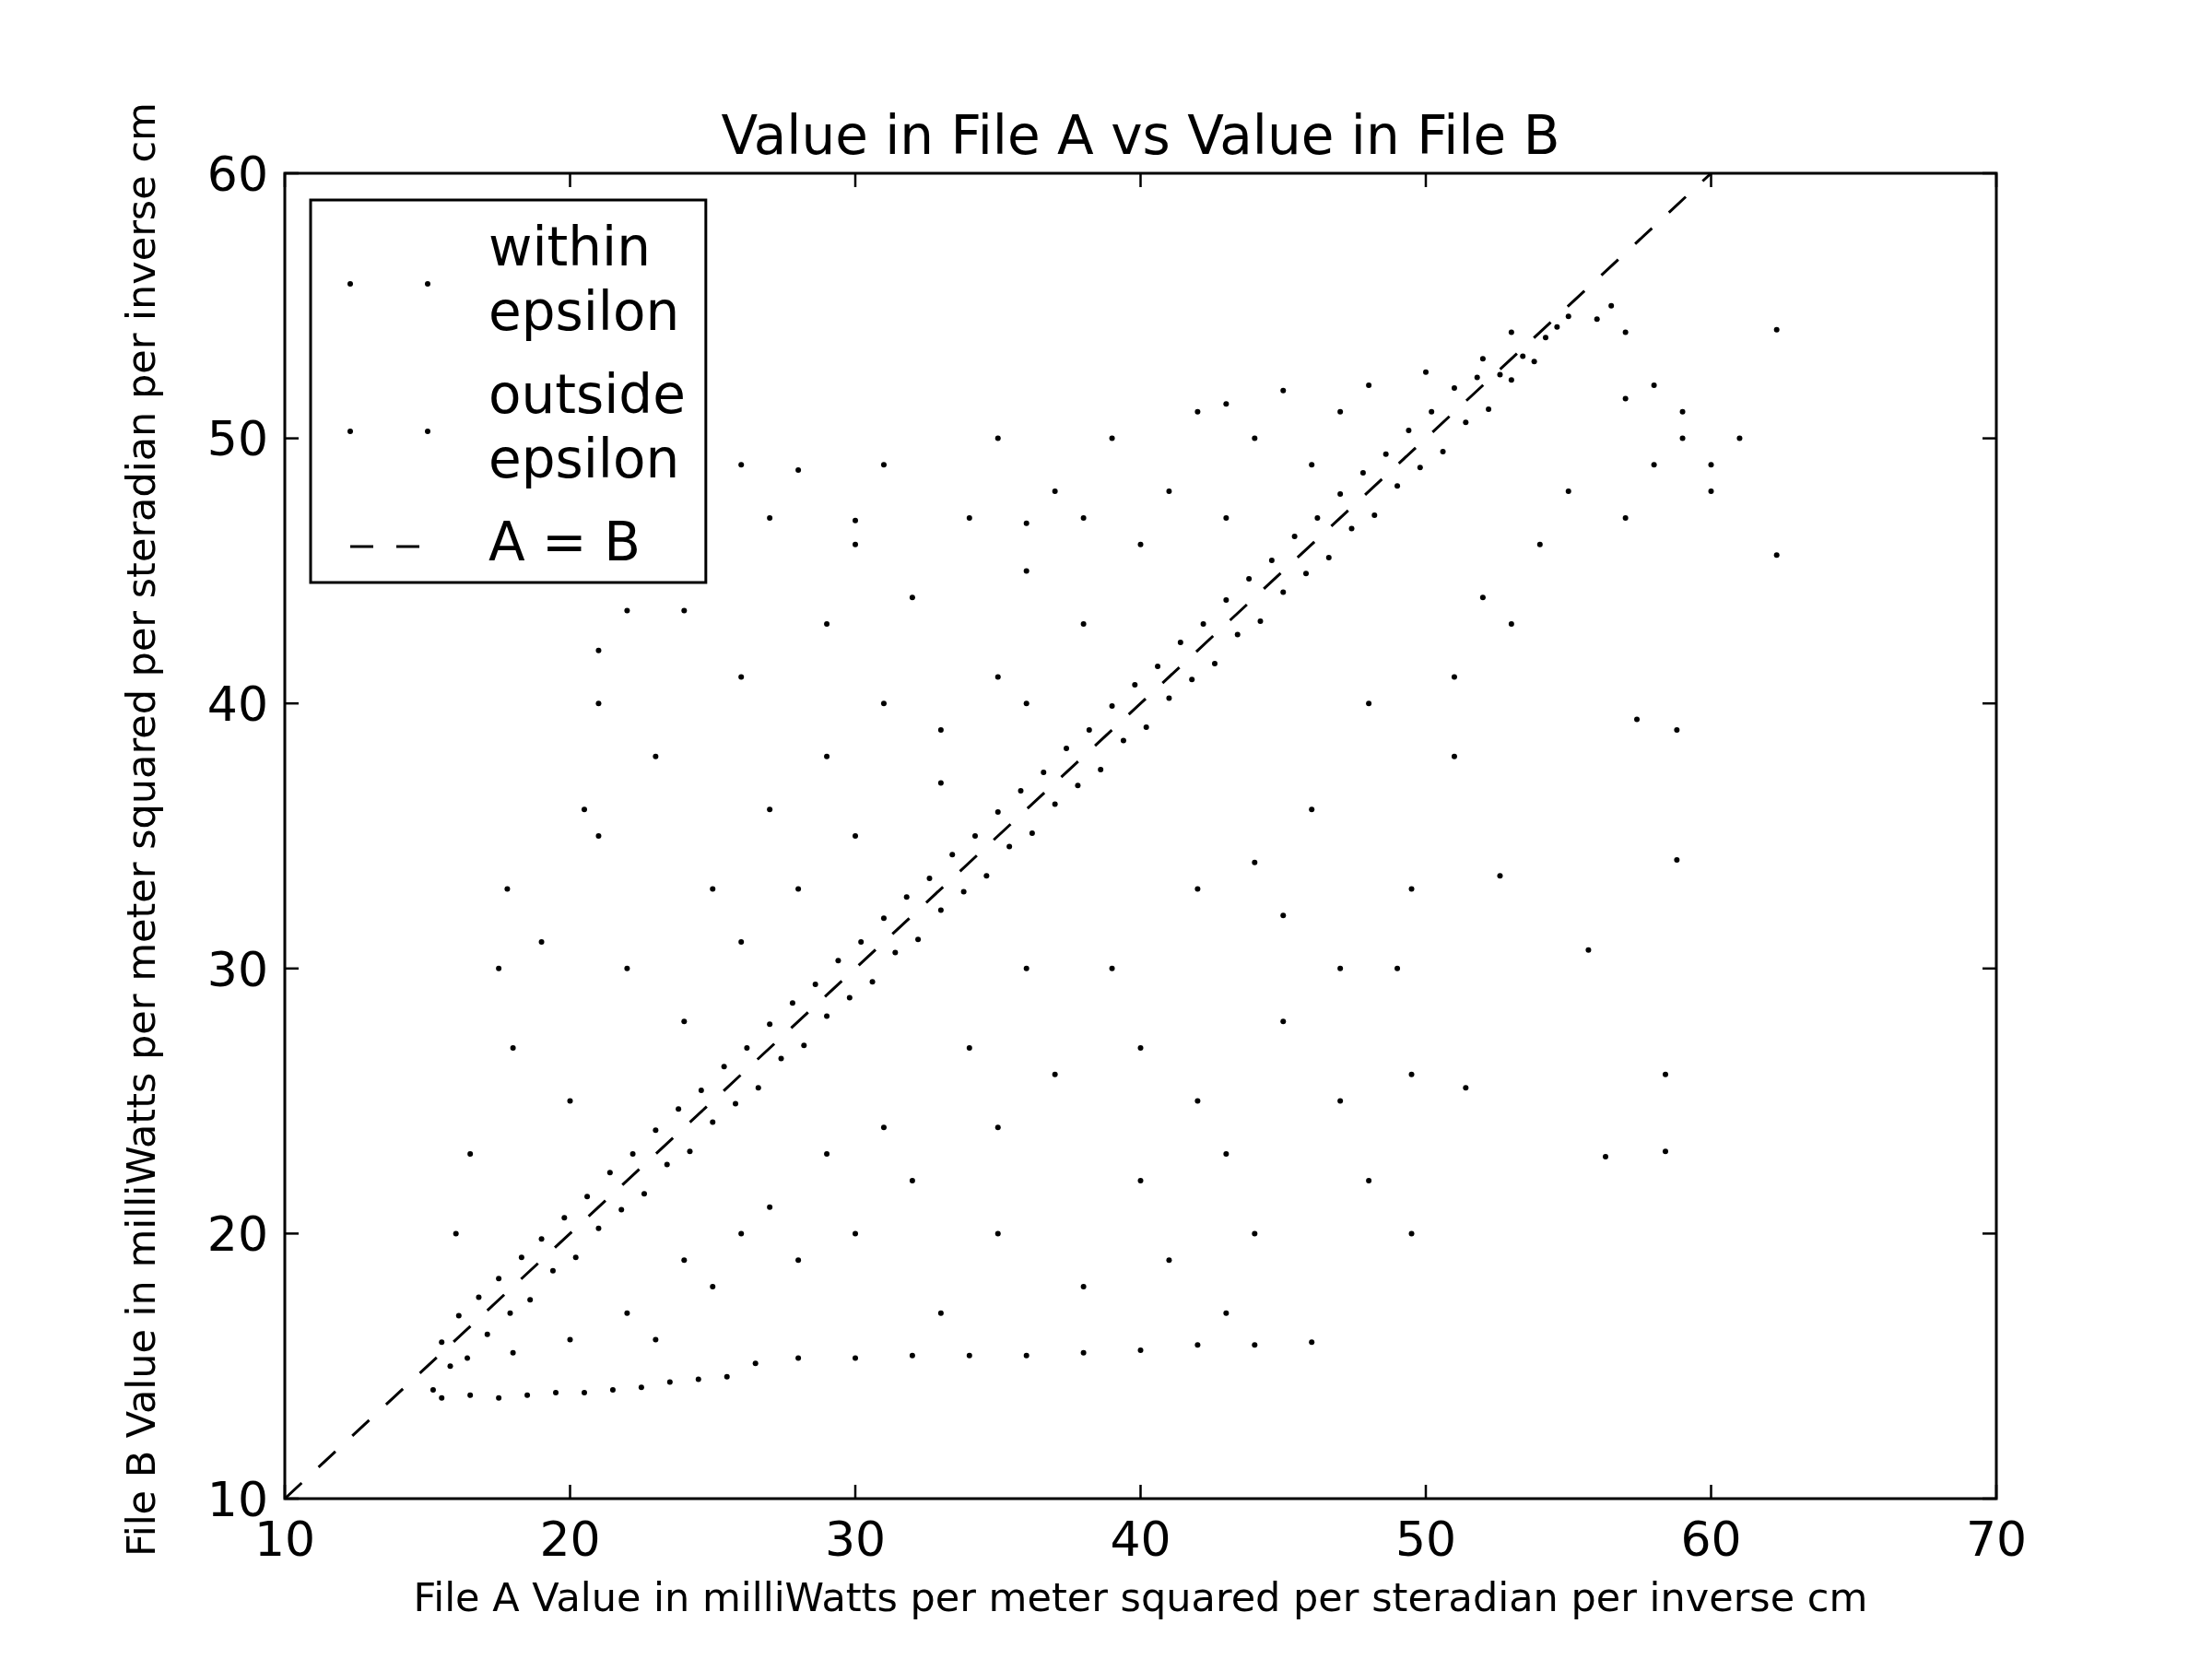 The width and height of the screenshot is (2212, 1659). What do you see at coordinates (1425, 1539) in the screenshot?
I see `x-tick-label: 50` at bounding box center [1425, 1539].